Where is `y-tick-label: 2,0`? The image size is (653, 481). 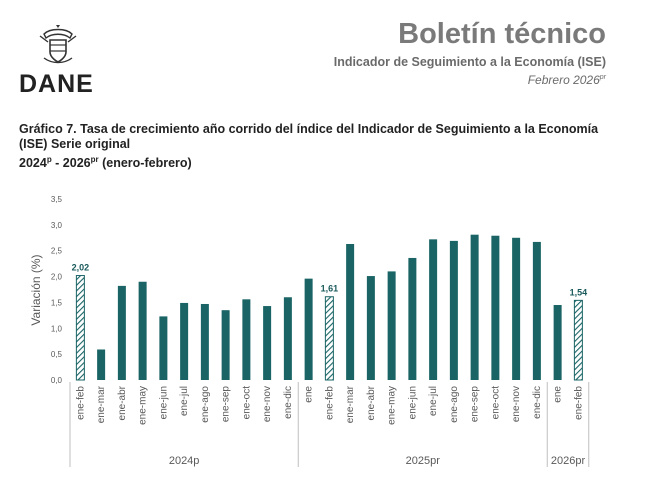
y-tick-label: 2,0 is located at coordinates (57, 277).